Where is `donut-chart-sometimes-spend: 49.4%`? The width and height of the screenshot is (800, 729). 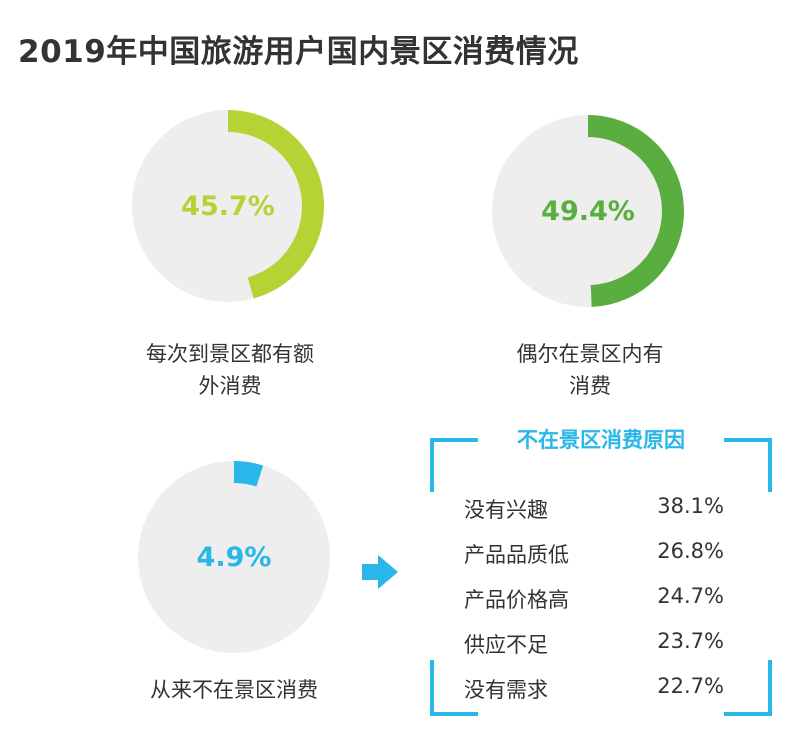
donut-chart-sometimes-spend: 49.4% is located at coordinates (588, 211).